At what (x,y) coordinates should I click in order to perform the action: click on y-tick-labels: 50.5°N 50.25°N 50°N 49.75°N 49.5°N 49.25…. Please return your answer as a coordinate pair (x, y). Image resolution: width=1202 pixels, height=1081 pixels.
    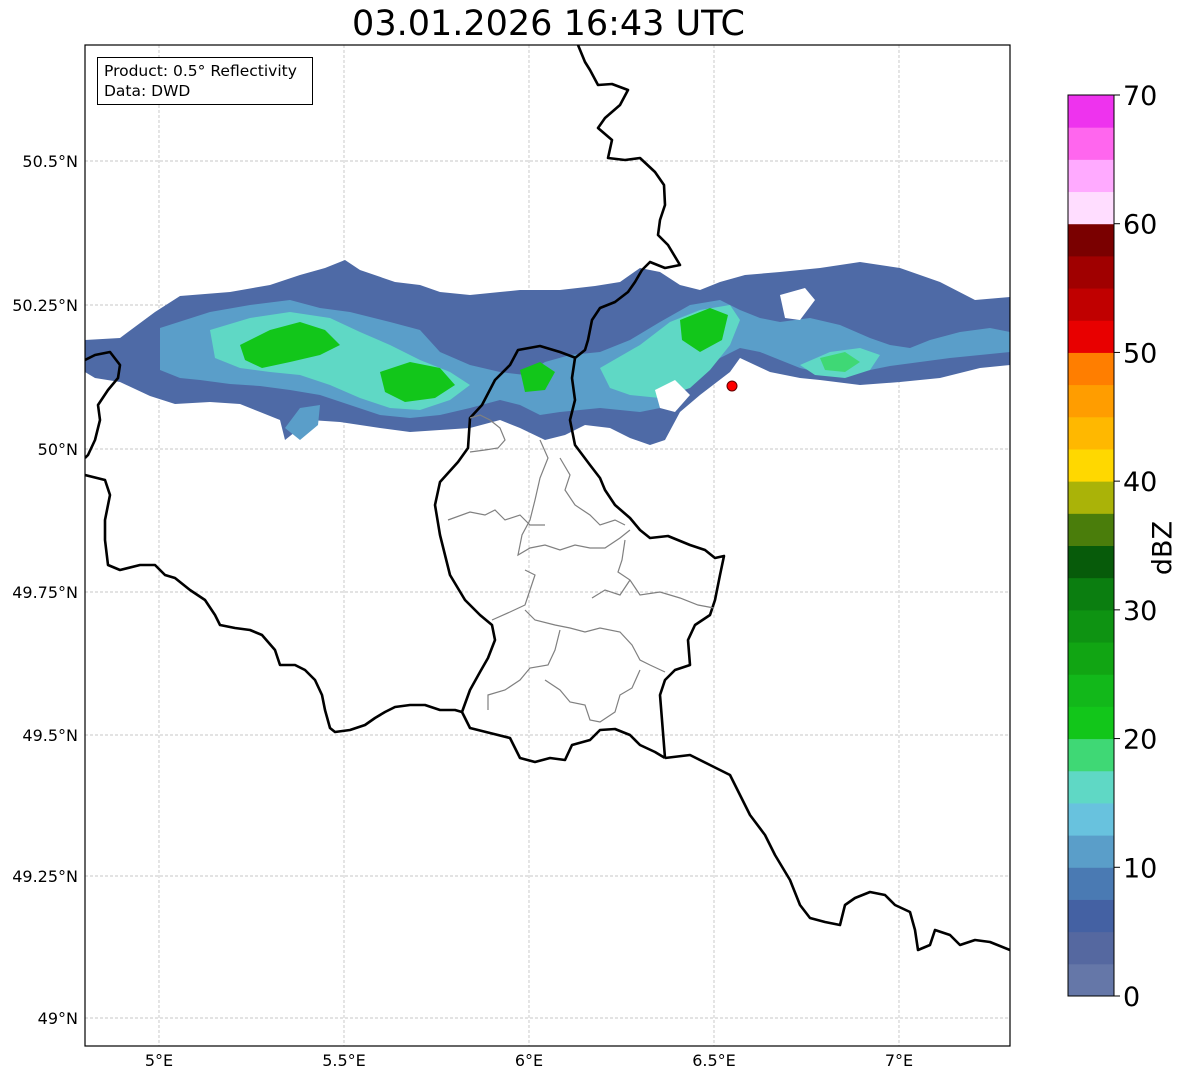
    Looking at the image, I should click on (45, 590).